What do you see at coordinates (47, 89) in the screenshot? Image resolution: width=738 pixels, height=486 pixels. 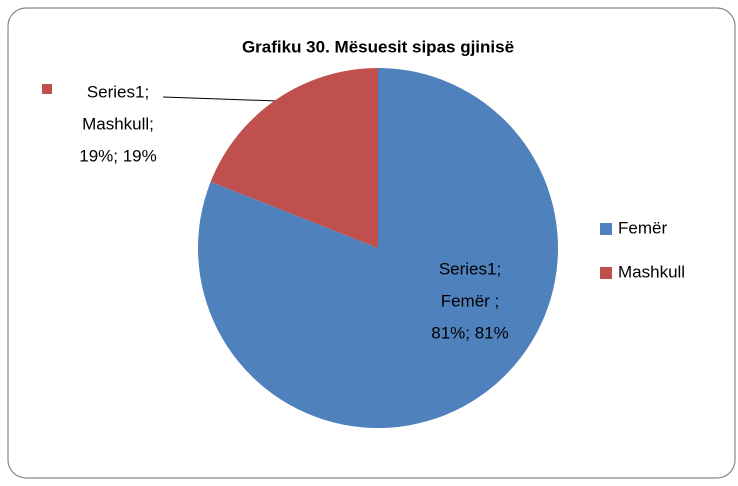 I see `data-label-key` at bounding box center [47, 89].